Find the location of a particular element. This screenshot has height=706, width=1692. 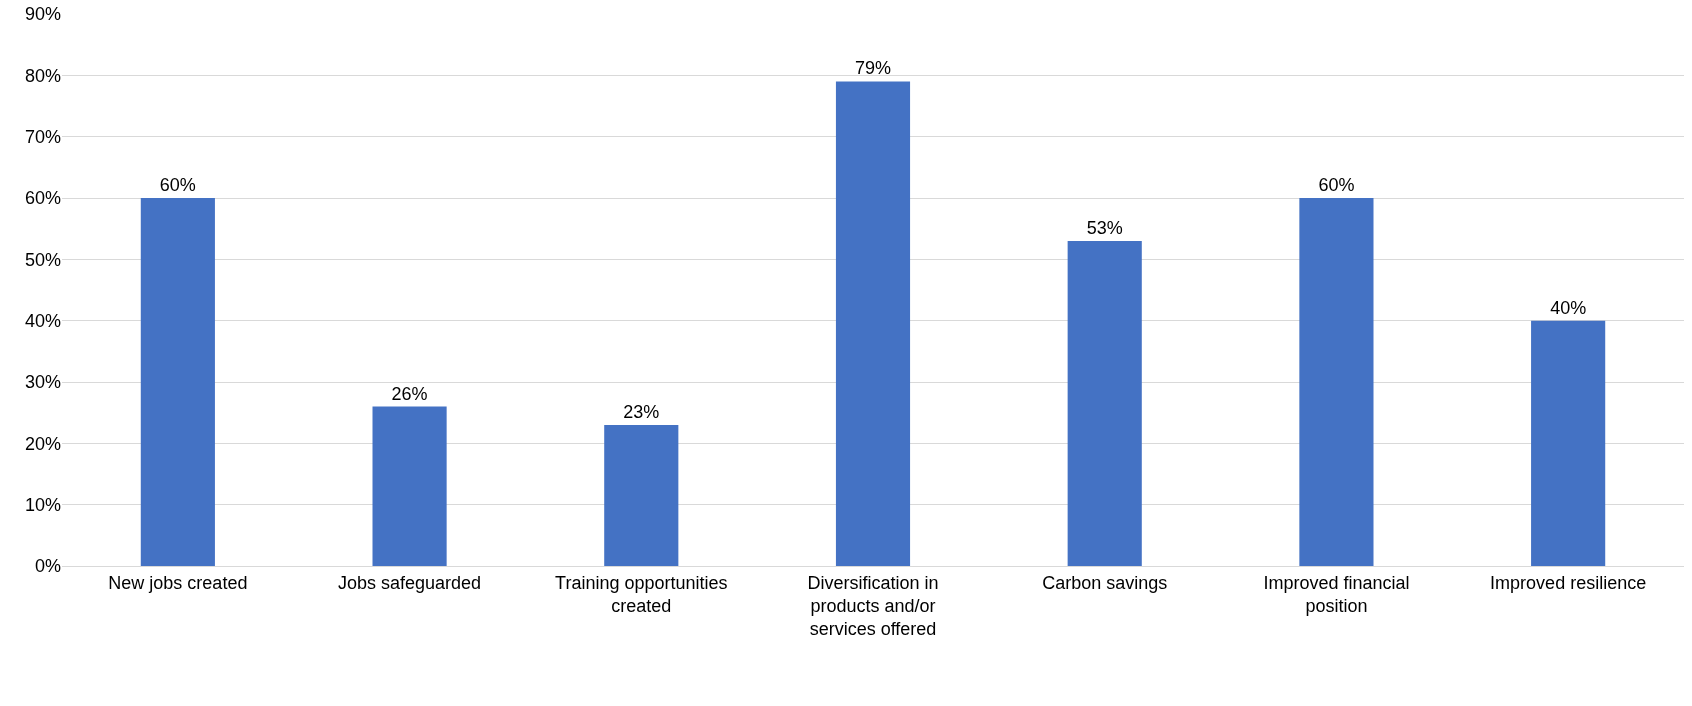

x-tick-label: Improved resilience is located at coordinates (1568, 582).